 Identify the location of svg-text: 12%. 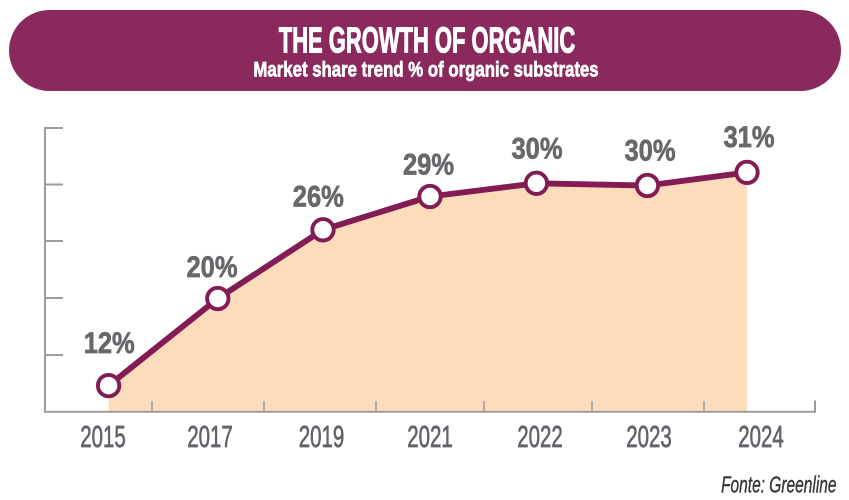
(109, 342).